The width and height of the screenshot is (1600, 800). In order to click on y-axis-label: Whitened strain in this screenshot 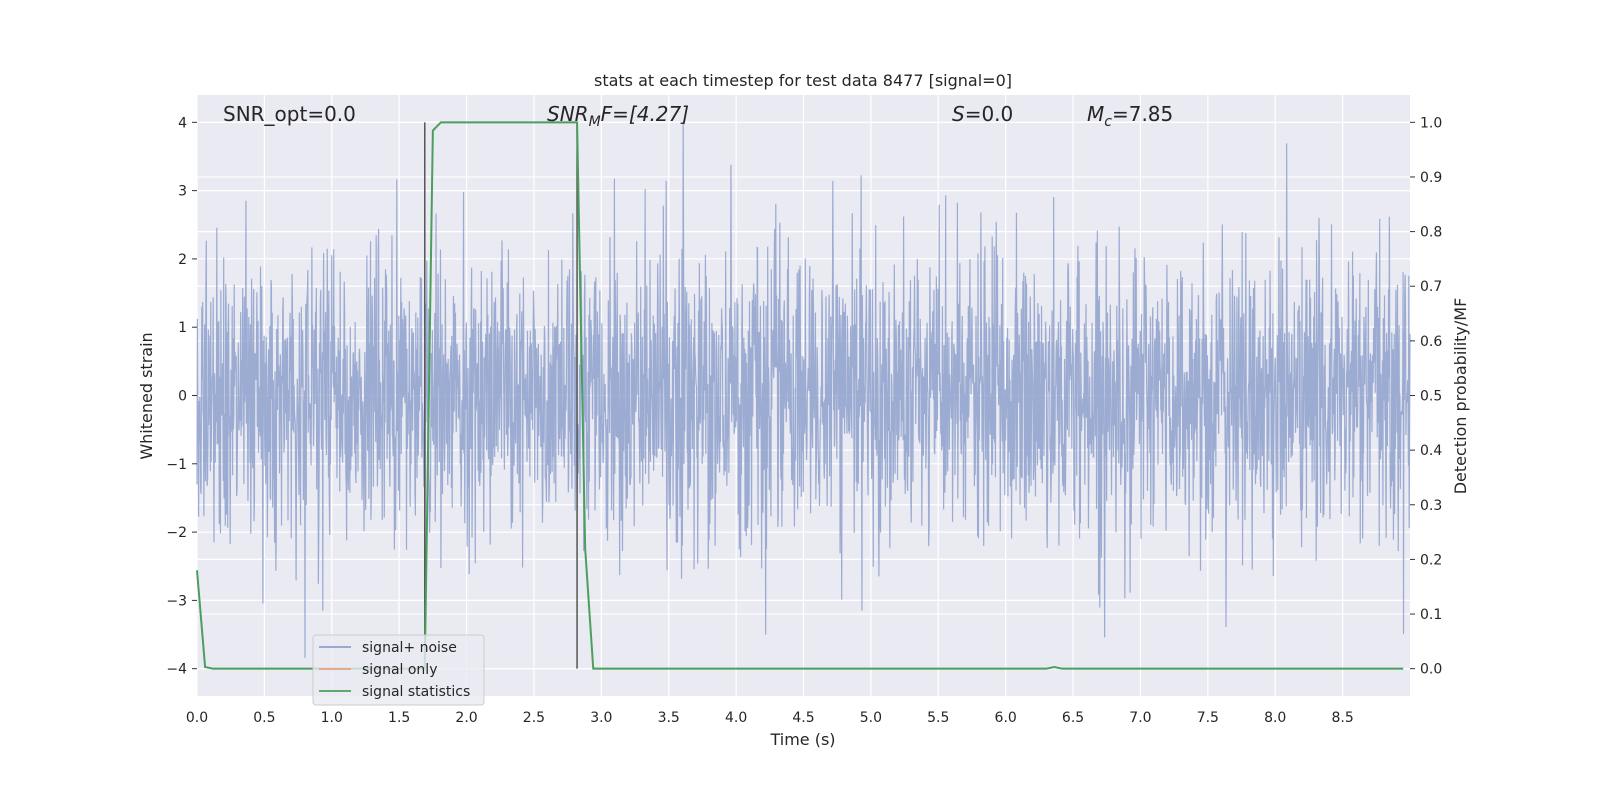, I will do `click(146, 395)`.